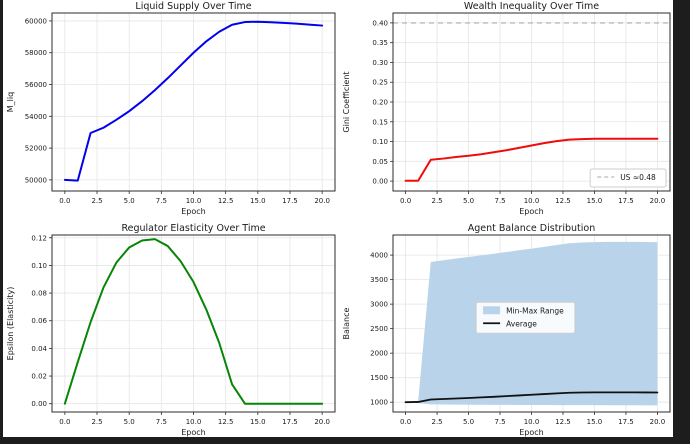 The width and height of the screenshot is (690, 444). Describe the element at coordinates (36, 85) in the screenshot. I see `svg-text: 56000` at that location.